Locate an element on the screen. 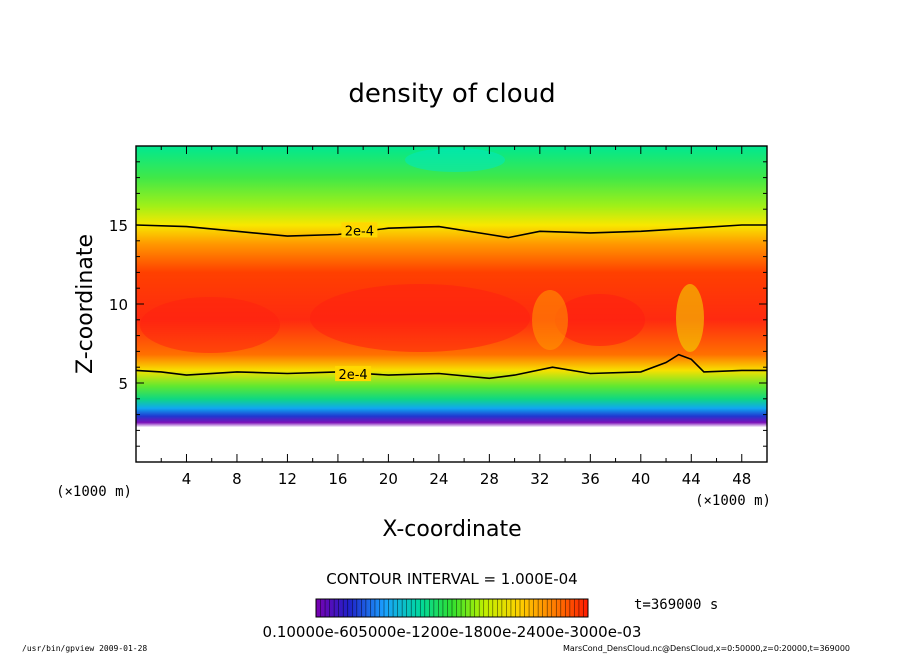 This screenshot has height=654, width=904. x-tick-label: 4 is located at coordinates (187, 479).